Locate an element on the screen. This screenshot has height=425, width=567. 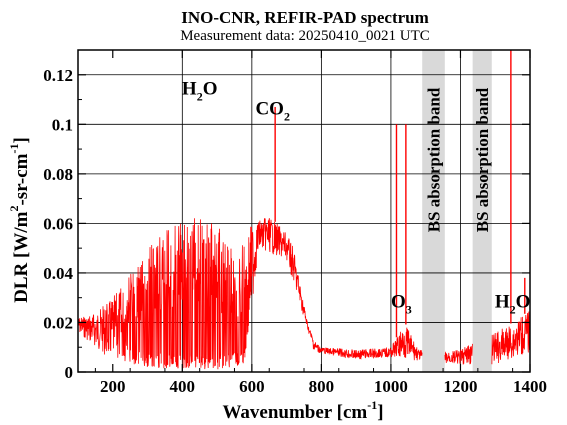
x-tick-label-6: 1400 is located at coordinates (530, 386).